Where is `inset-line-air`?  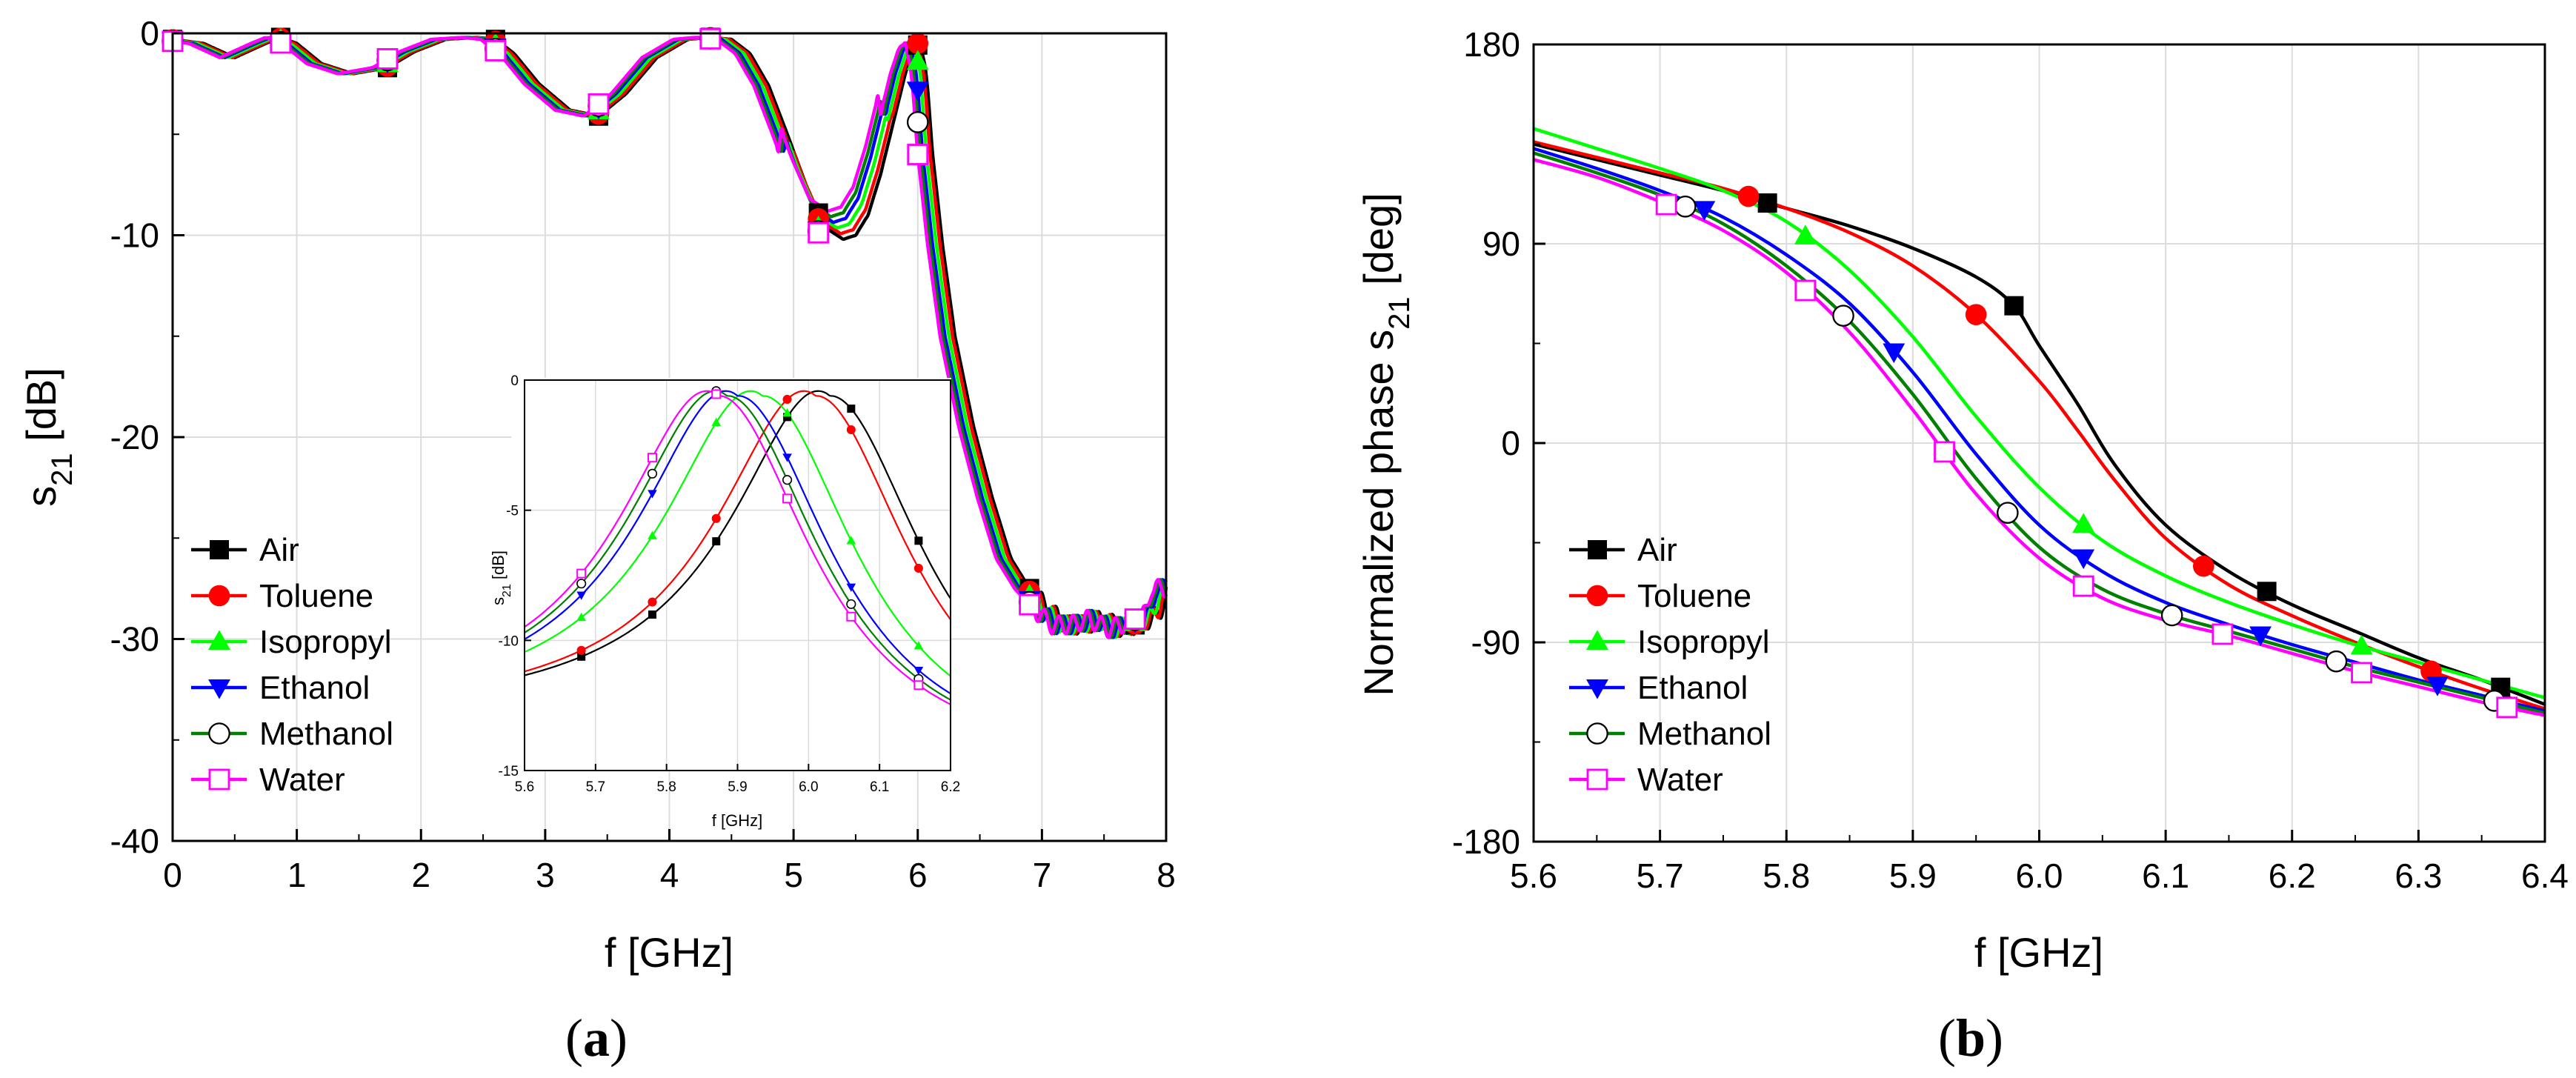
inset-line-air is located at coordinates (737, 533).